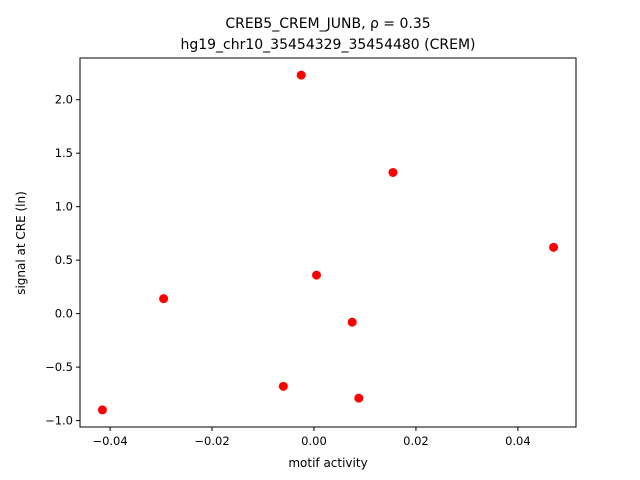 This screenshot has width=640, height=480. Describe the element at coordinates (59, 367) in the screenshot. I see `y-tick-label: −0.5` at that location.